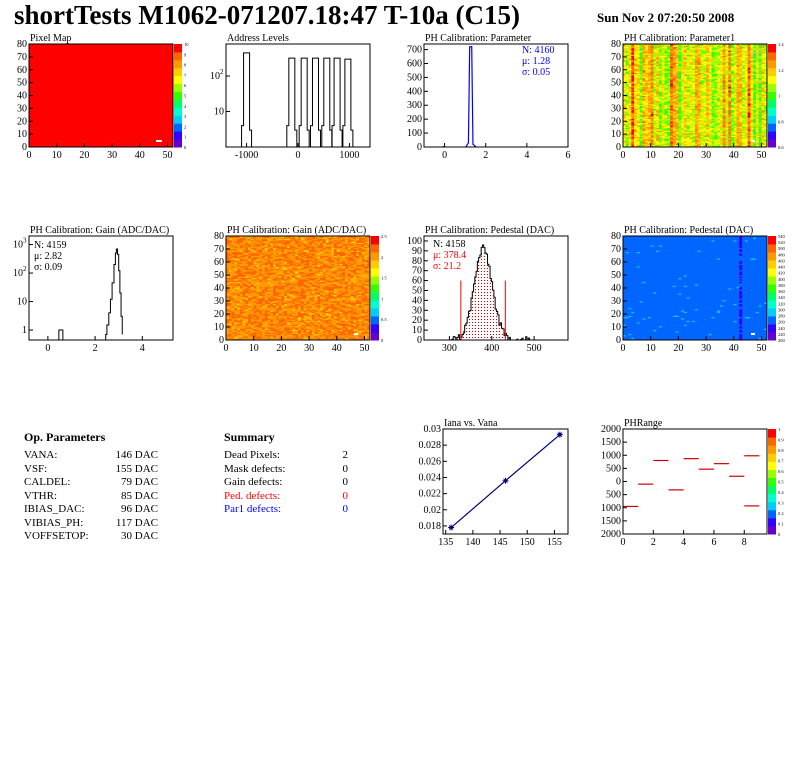 Image resolution: width=796 pixels, height=772 pixels. Describe the element at coordinates (22, 96) in the screenshot. I see `y-tick-label: 40` at that location.